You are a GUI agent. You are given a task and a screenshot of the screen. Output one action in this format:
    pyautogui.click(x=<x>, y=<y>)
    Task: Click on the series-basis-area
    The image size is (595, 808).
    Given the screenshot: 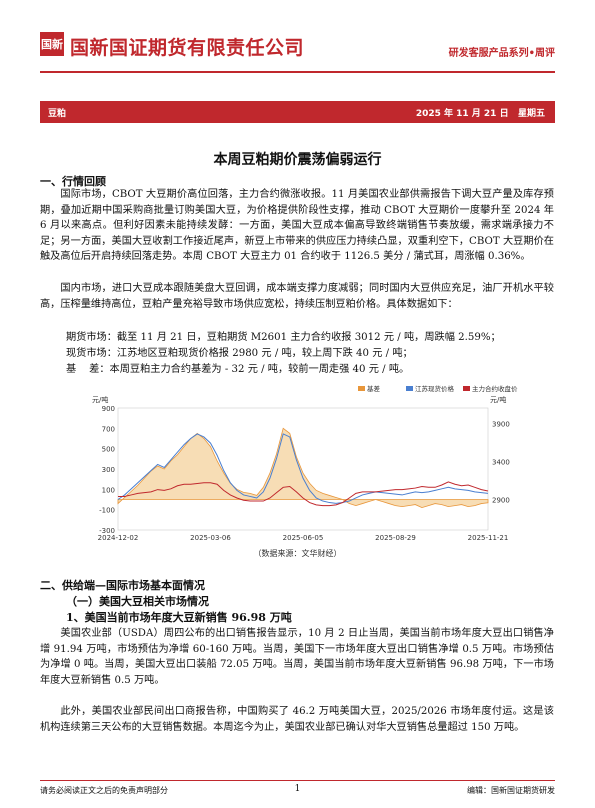 What is the action you would take?
    pyautogui.click(x=303, y=468)
    